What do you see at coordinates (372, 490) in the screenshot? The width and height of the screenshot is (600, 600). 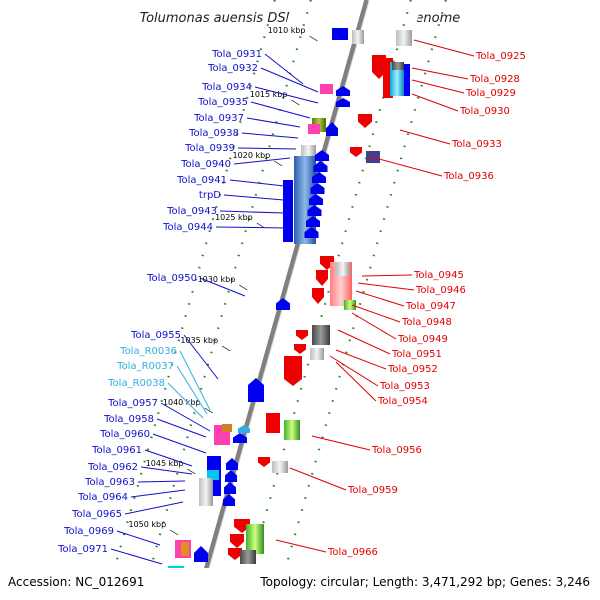 I see `right-gene-label: Tola_0959` at bounding box center [372, 490].